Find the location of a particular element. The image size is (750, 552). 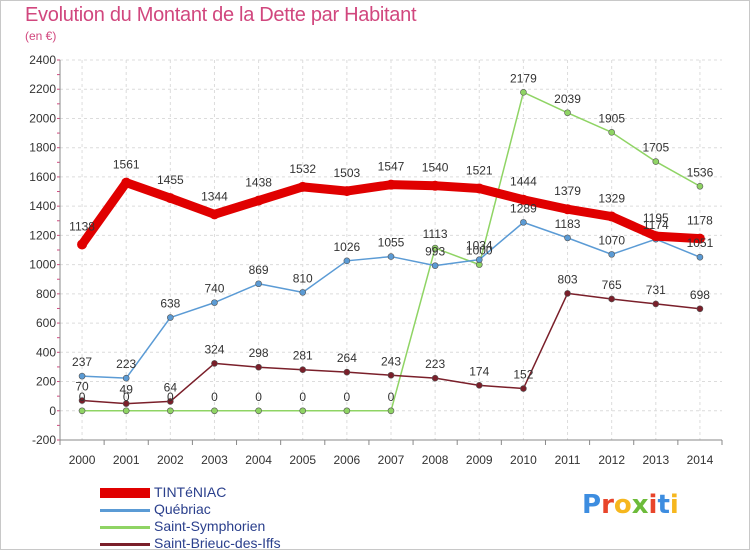

data-label-saint-brieuc: 70 is located at coordinates (82, 387).